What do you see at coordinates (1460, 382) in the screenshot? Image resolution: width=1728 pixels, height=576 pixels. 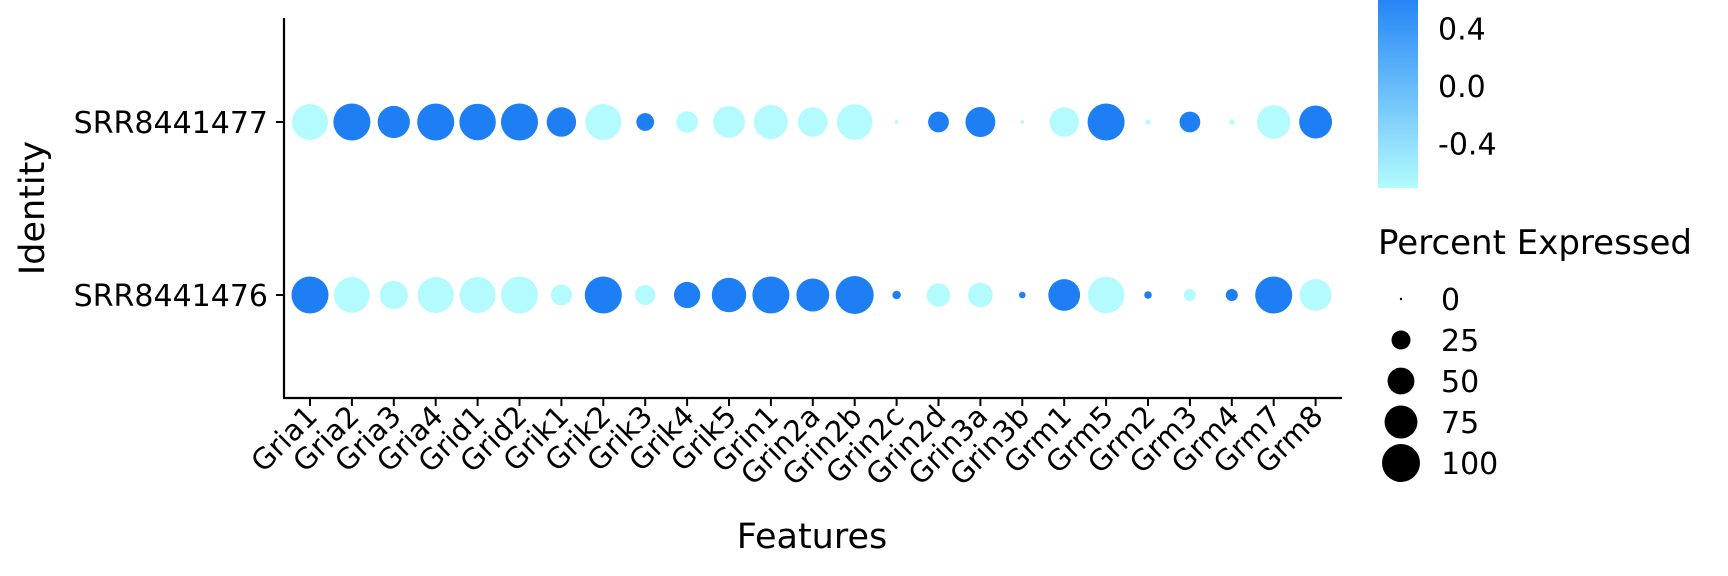 I see `size-legend-label: 50` at bounding box center [1460, 382].